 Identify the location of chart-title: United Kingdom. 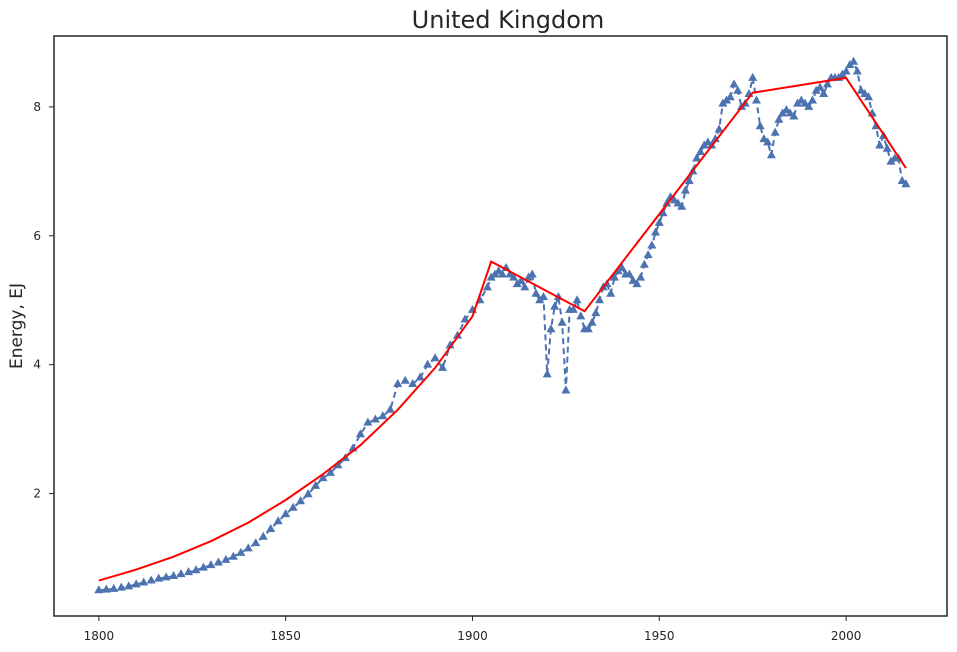
(508, 20).